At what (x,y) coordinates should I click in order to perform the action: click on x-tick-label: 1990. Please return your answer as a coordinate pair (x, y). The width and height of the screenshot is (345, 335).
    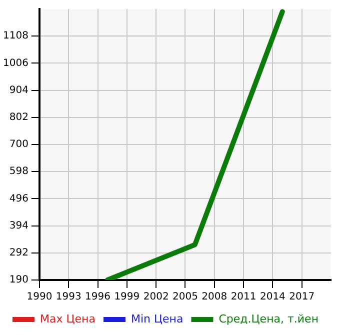
    Looking at the image, I should click on (39, 297).